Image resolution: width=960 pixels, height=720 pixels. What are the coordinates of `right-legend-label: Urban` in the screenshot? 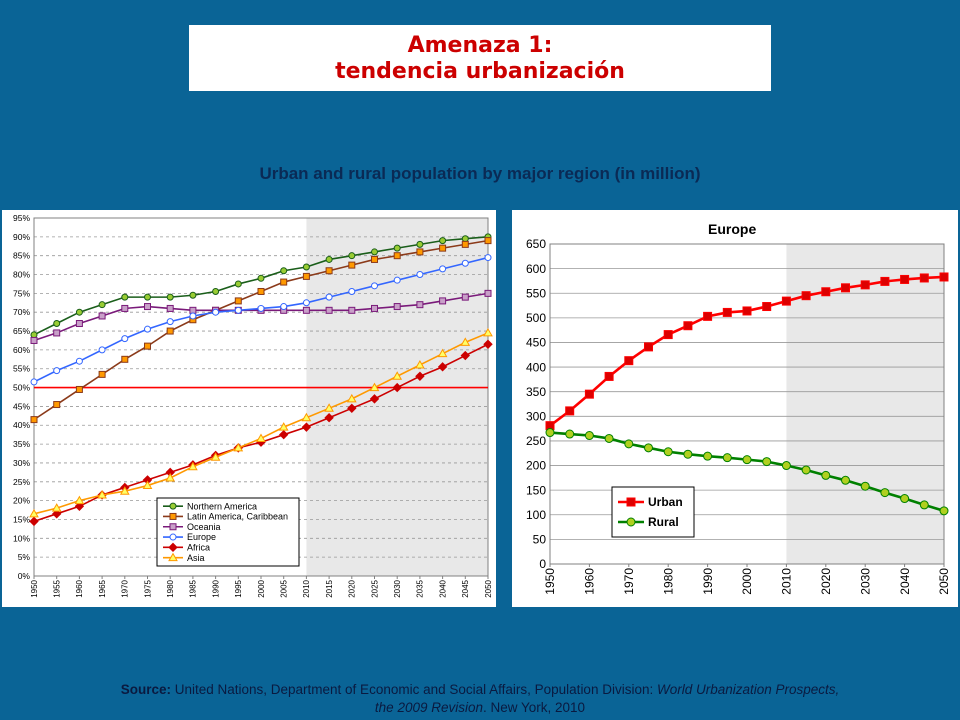 It's located at (665, 502).